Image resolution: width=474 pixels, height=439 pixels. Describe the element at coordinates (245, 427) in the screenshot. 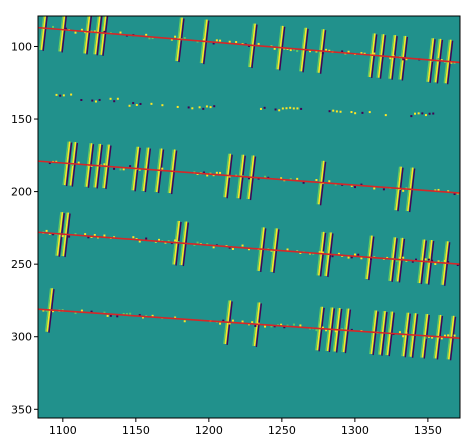

I see `x-axis: 1100 1150 1200 1250 1300 1350` at that location.